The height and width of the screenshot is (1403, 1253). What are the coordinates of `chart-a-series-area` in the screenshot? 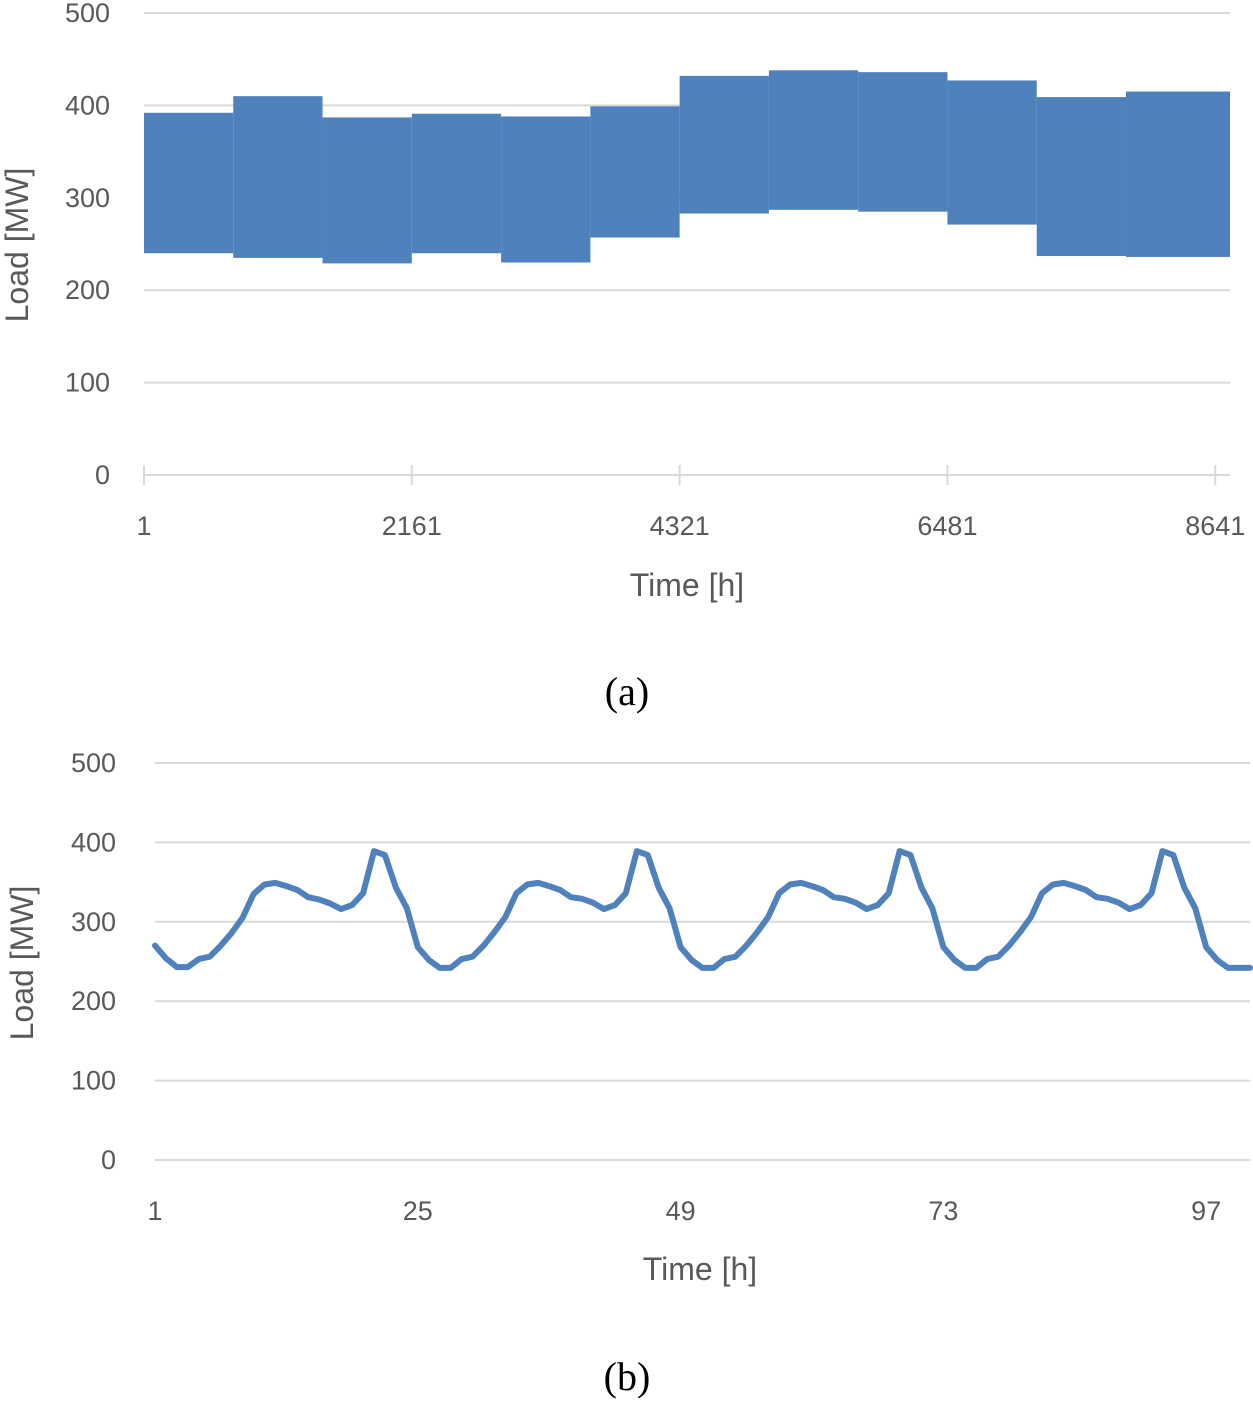 It's located at (687, 167).